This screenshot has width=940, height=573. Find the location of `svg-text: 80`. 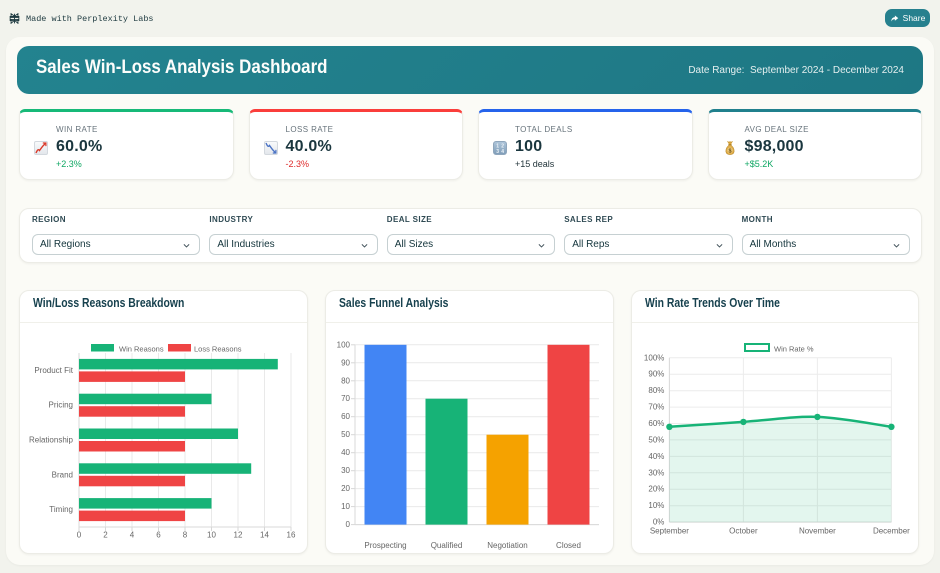

svg-text: 80 is located at coordinates (345, 380).